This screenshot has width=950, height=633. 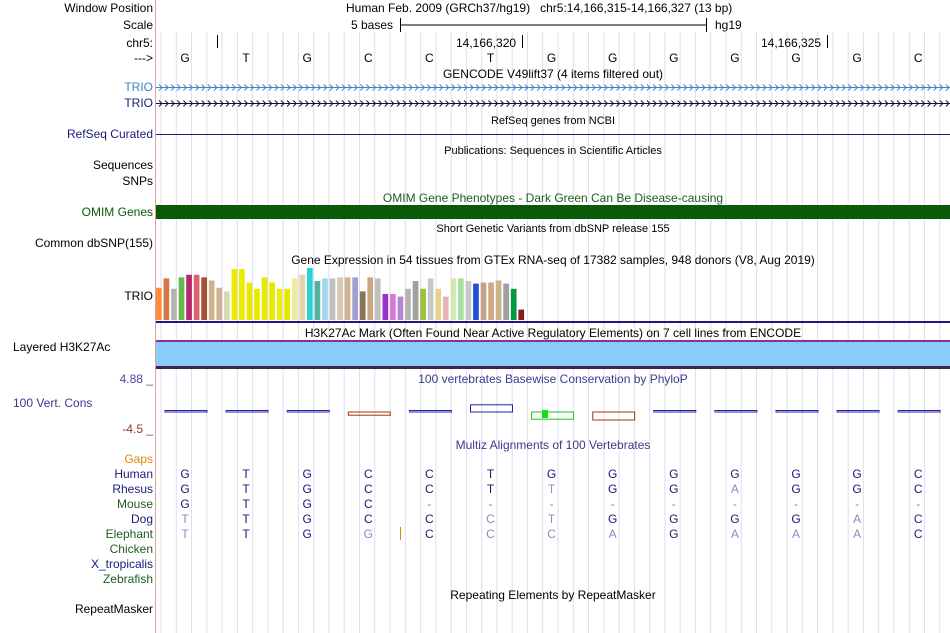 What do you see at coordinates (122, 165) in the screenshot?
I see `publications-track-label: Sequences` at bounding box center [122, 165].